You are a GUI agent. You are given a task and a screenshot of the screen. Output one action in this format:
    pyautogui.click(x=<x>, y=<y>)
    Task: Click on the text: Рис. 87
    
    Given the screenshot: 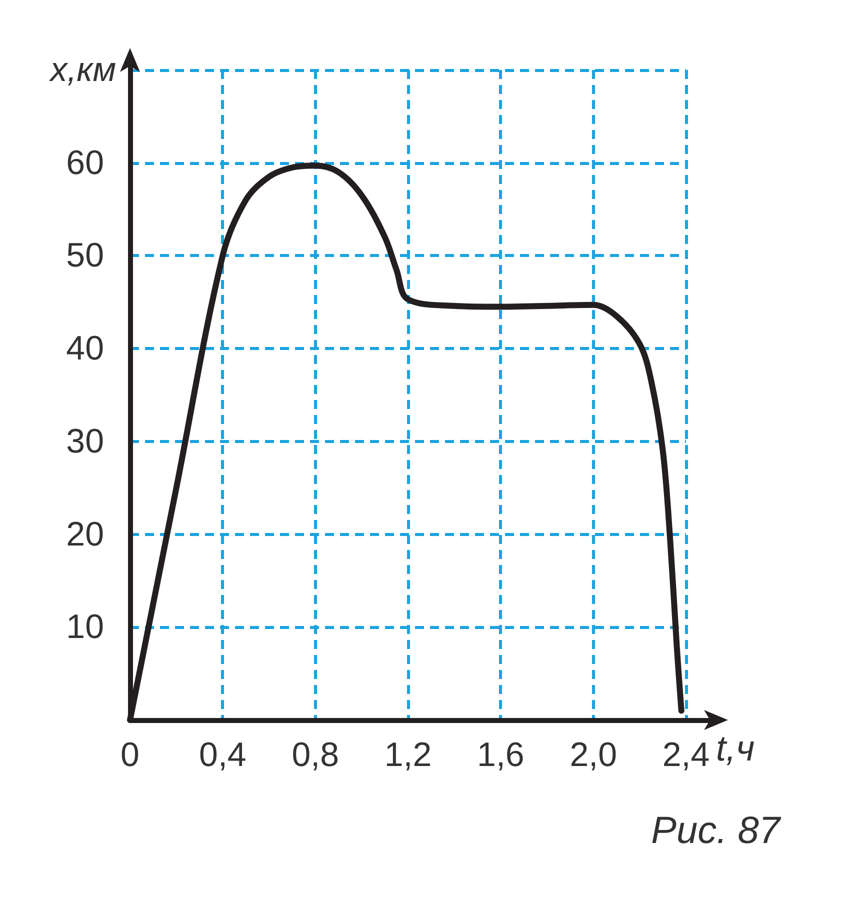 What is the action you would take?
    pyautogui.click(x=716, y=831)
    